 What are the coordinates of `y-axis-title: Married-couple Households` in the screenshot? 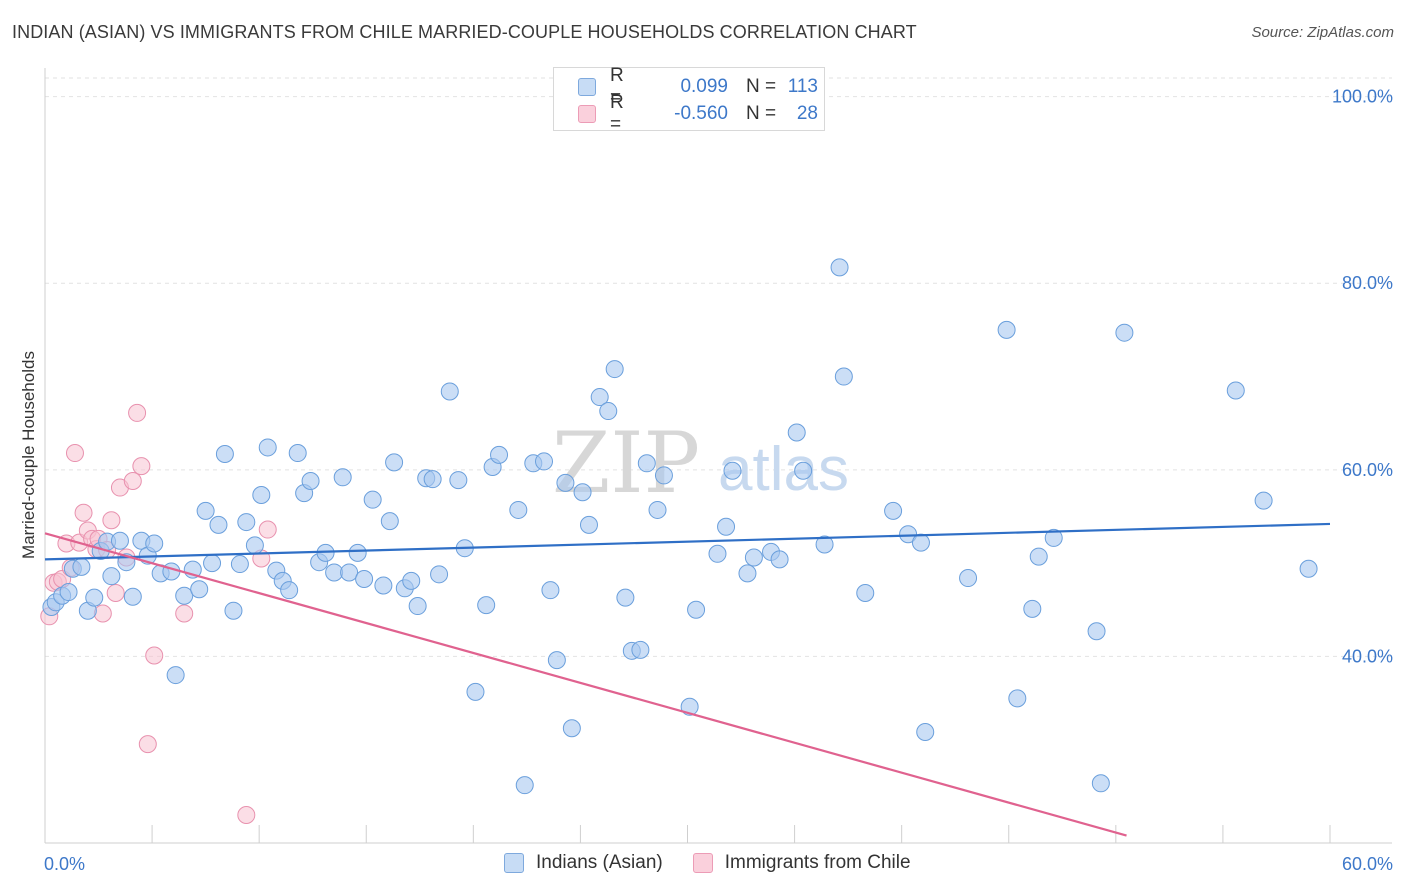 It's located at (28, 455).